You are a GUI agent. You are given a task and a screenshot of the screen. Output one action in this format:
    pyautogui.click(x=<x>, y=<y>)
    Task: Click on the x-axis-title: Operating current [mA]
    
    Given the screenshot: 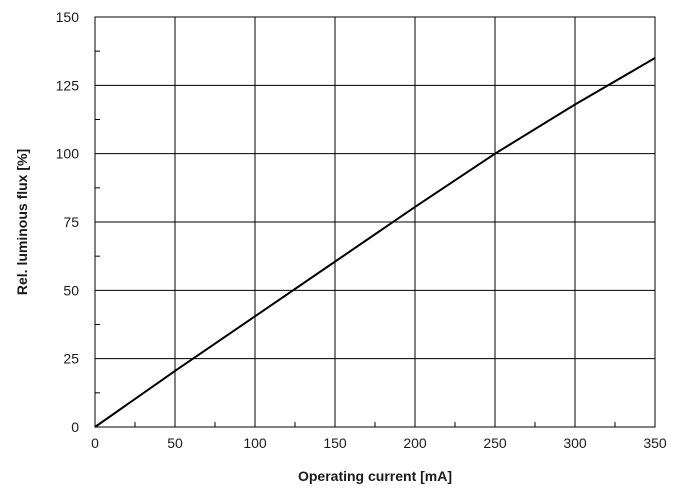 What is the action you would take?
    pyautogui.click(x=375, y=476)
    